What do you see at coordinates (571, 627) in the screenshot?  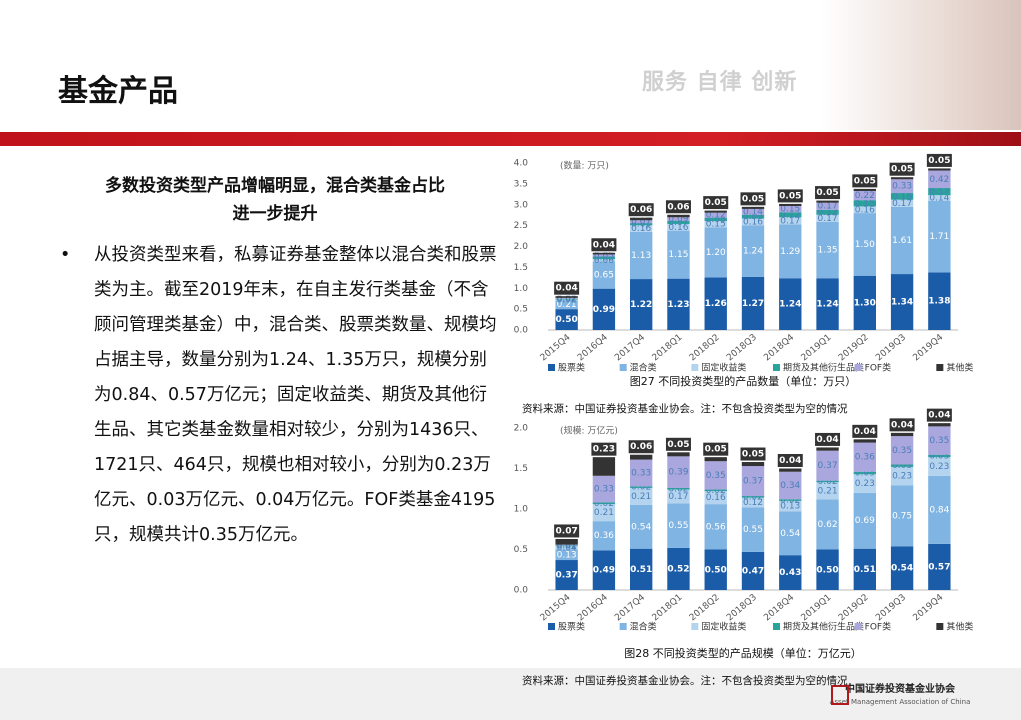 I see `legend-label: 股票类` at bounding box center [571, 627].